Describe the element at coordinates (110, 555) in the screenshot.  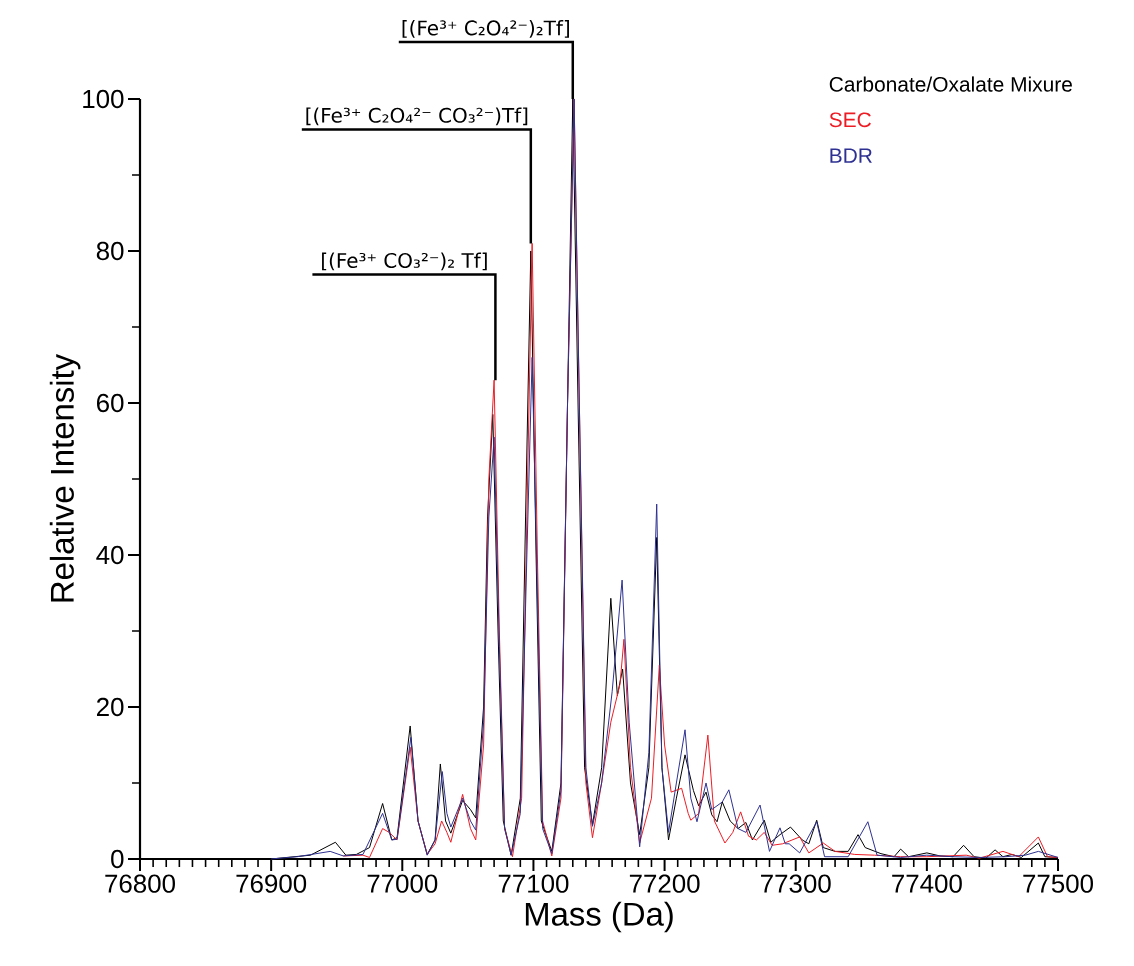
I see `y-tick-label: 40` at that location.